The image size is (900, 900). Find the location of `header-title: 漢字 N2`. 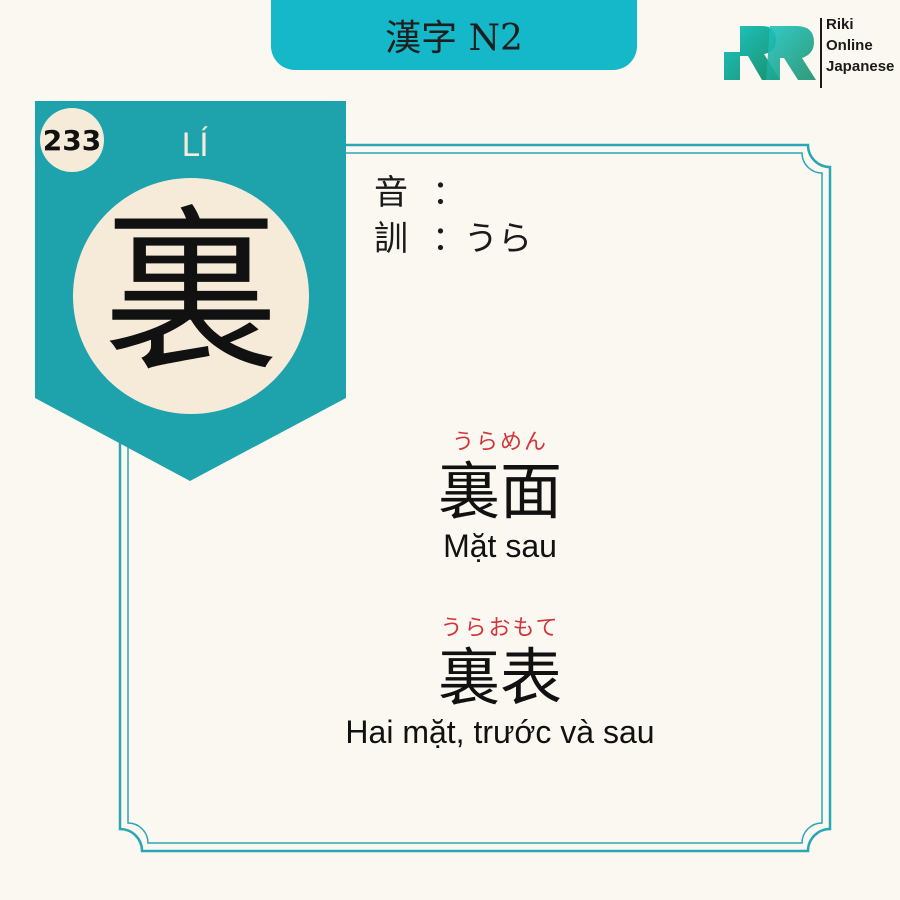

header-title: 漢字 N2 is located at coordinates (454, 38).